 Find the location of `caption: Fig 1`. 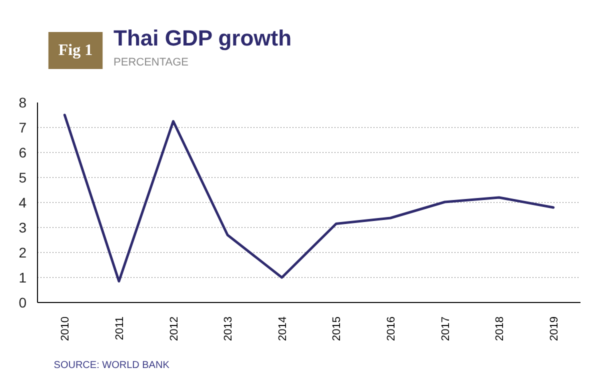

caption: Fig 1 is located at coordinates (75, 50).